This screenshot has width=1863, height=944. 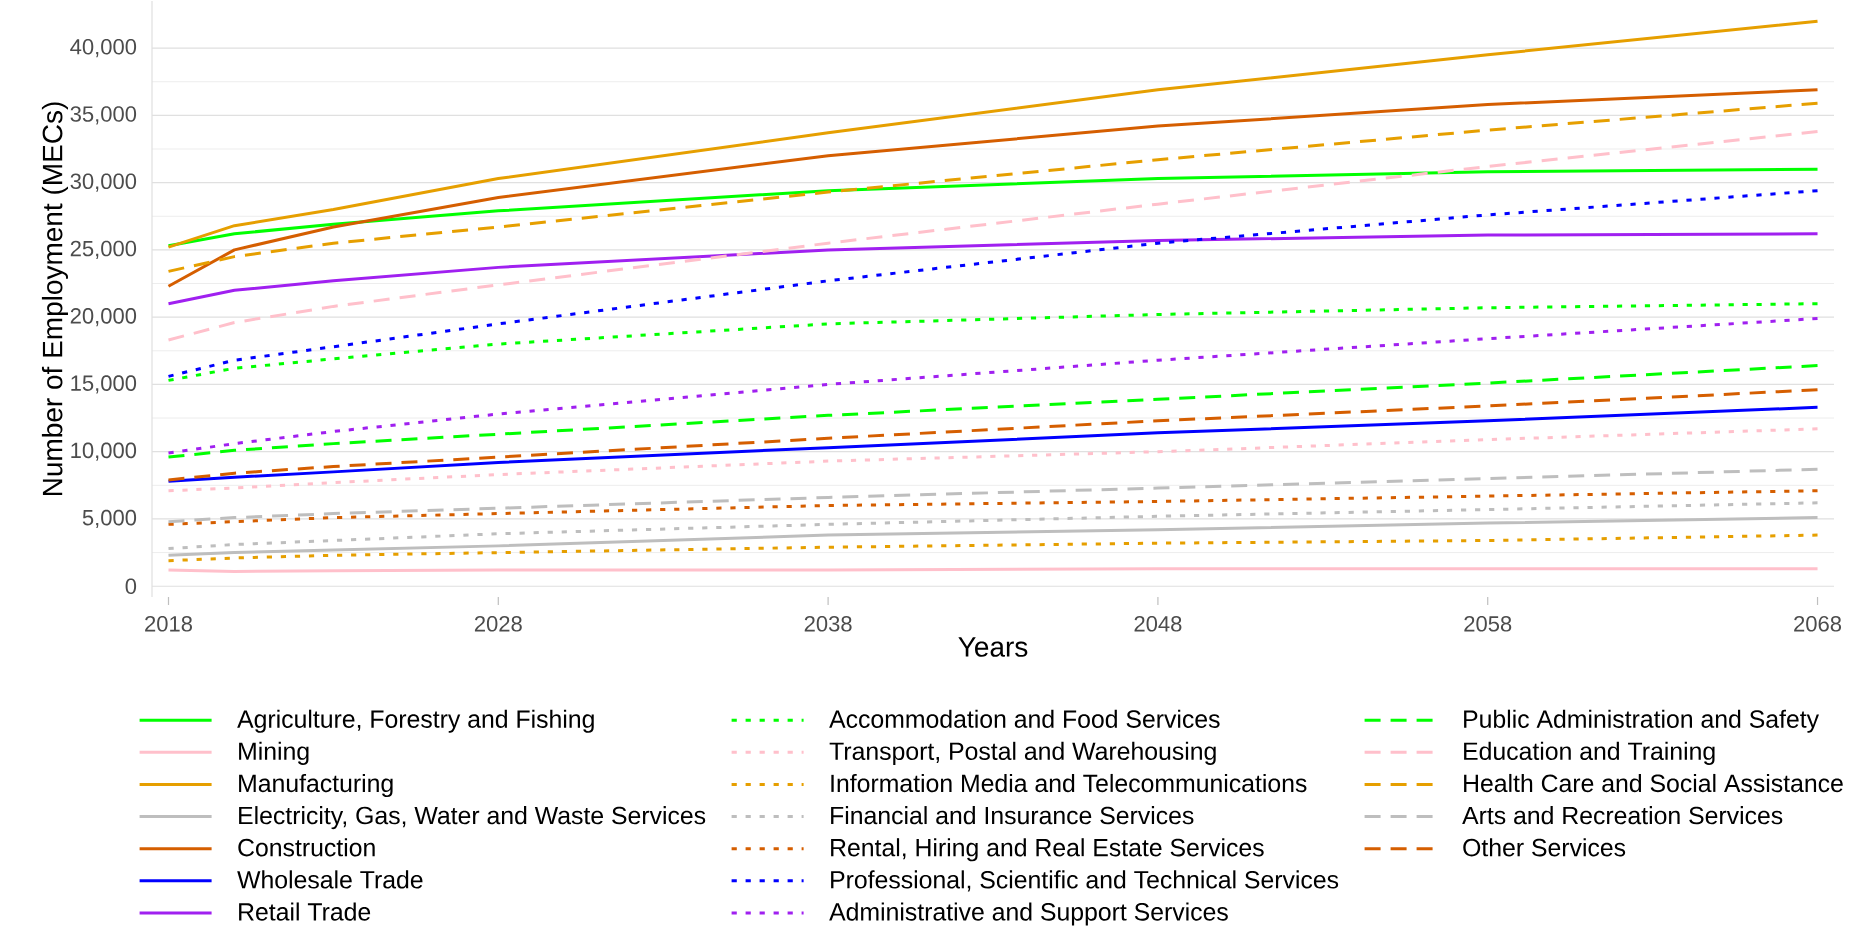 What do you see at coordinates (109, 519) in the screenshot?
I see `y-tick-label: 5,000` at bounding box center [109, 519].